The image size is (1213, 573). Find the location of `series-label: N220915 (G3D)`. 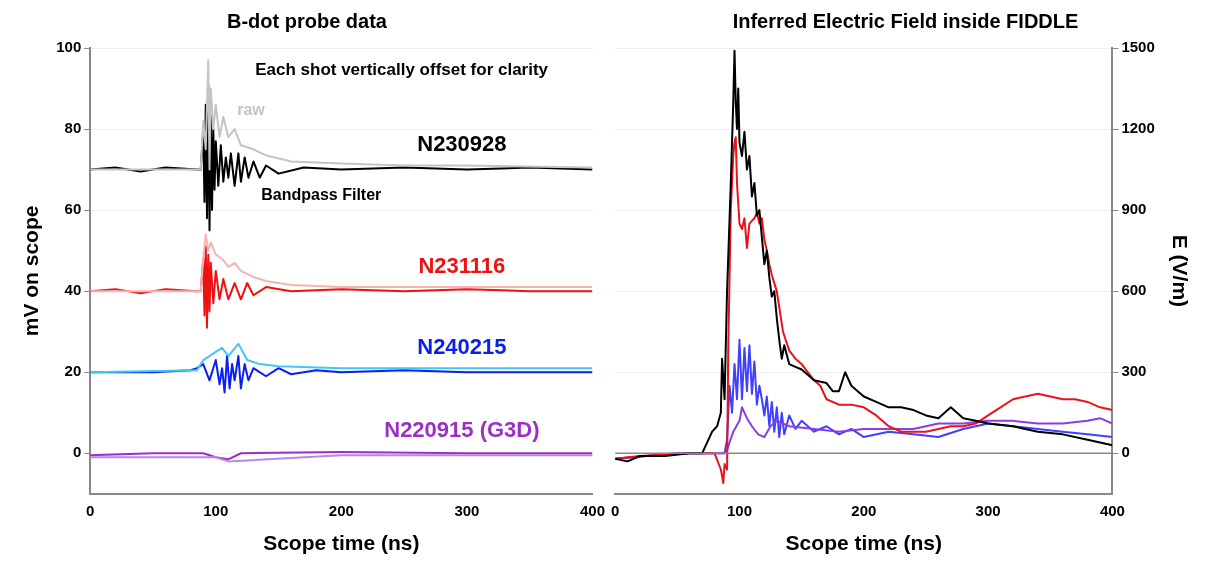

series-label: N220915 (G3D) is located at coordinates (462, 429).